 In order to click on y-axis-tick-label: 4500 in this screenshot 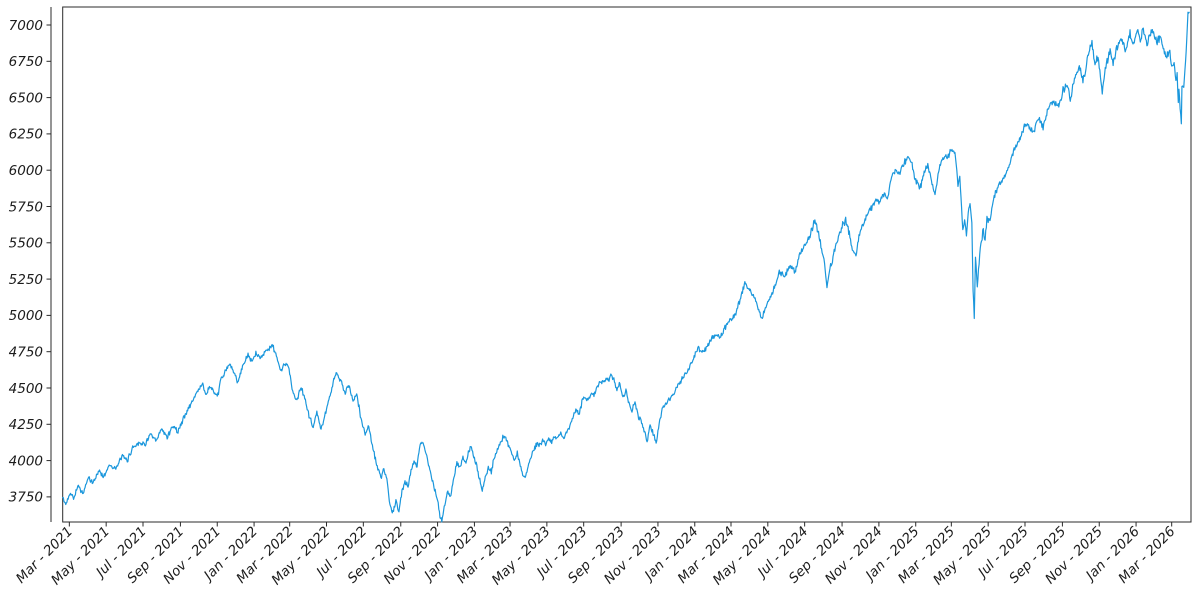, I will do `click(26, 389)`.